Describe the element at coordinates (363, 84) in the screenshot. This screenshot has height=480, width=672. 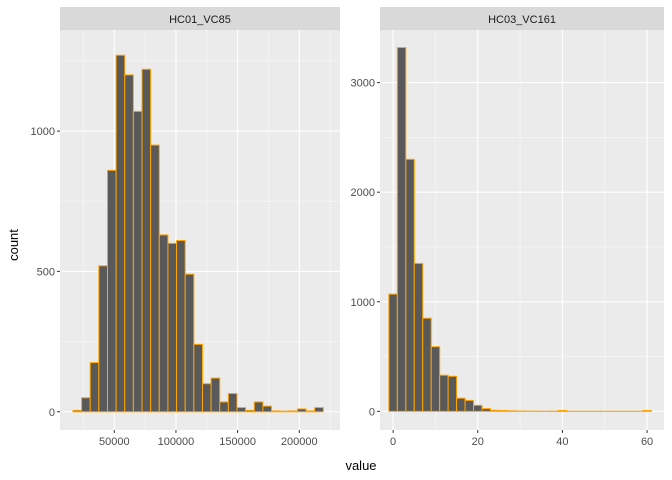
I see `y-tick-label: 3000` at that location.